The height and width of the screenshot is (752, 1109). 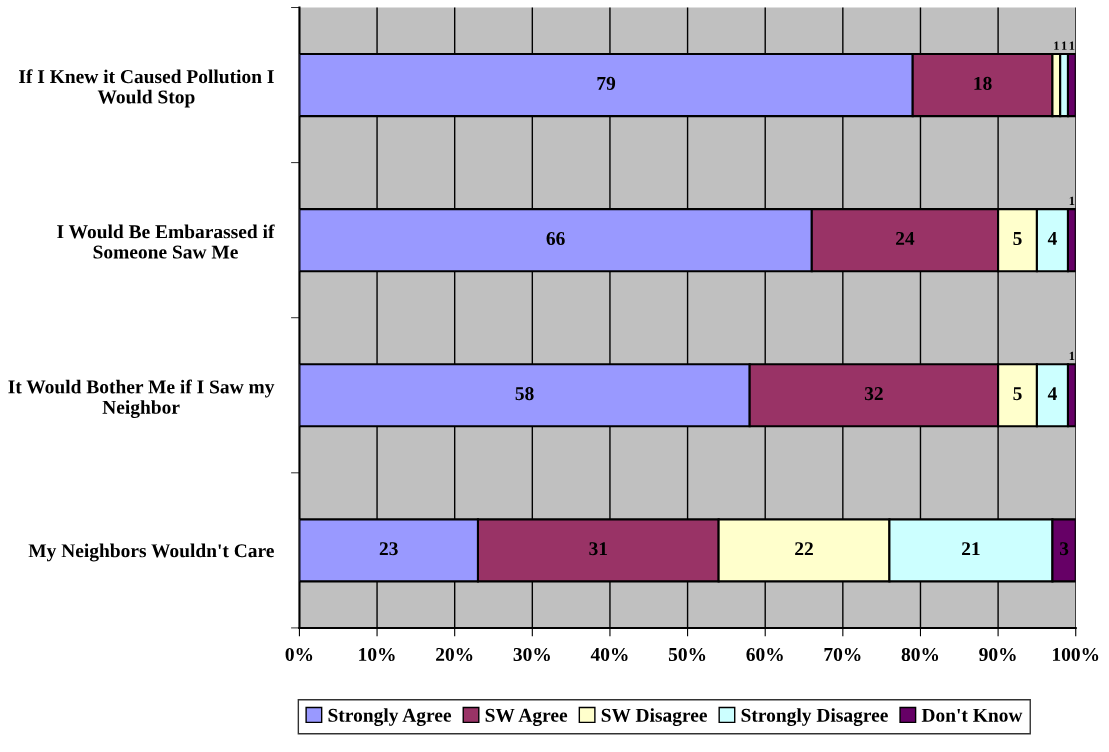 I want to click on data-label: 21, so click(x=971, y=549).